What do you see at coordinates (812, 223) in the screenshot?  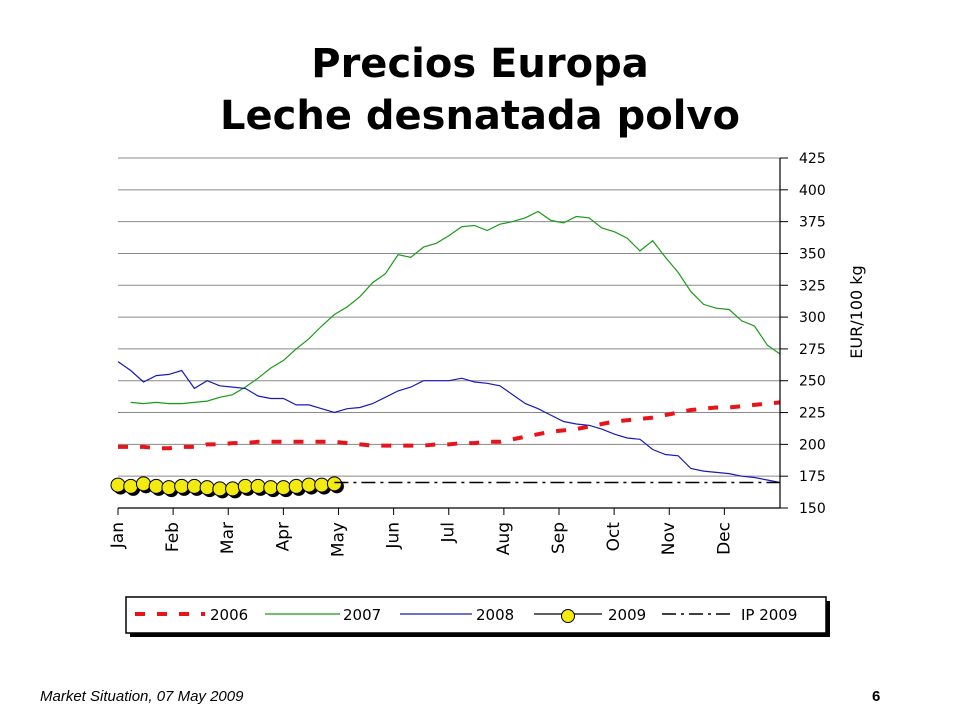 I see `y-tick-label: 375` at bounding box center [812, 223].